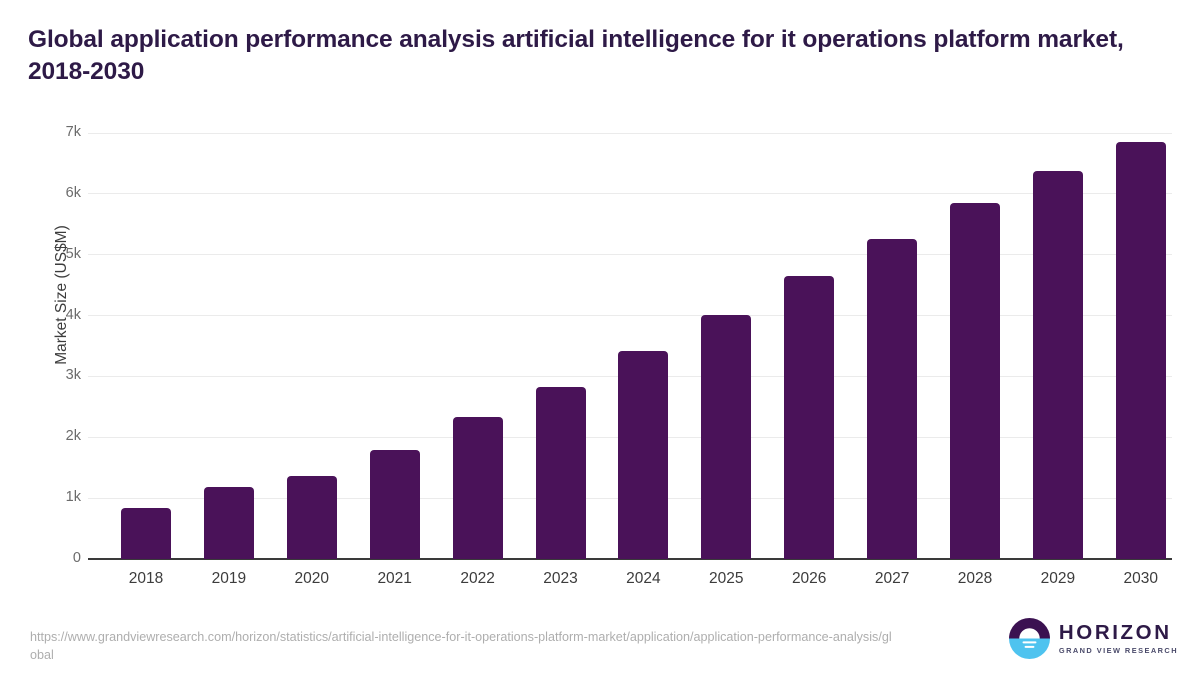 The height and width of the screenshot is (675, 1200). I want to click on logo-wordmark: HORIZON, so click(1115, 632).